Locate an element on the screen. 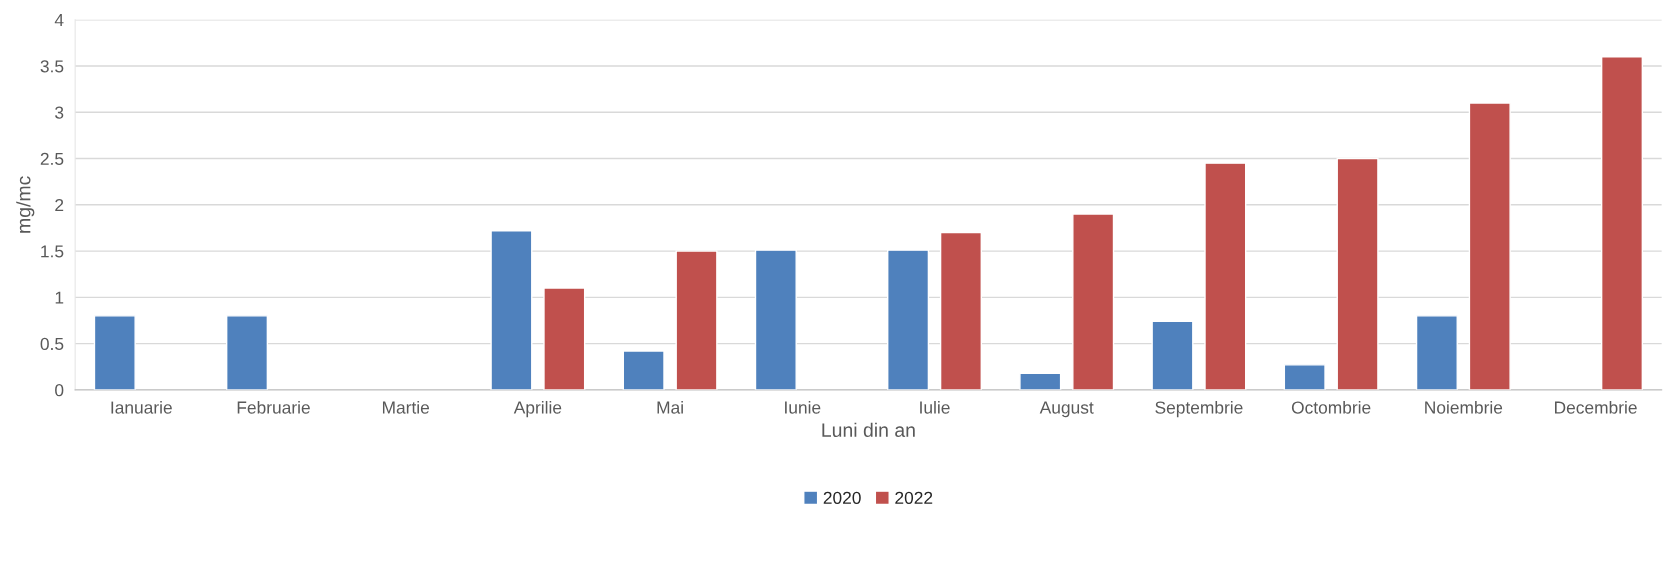 The height and width of the screenshot is (565, 1670). x-axis-title: Luni din an is located at coordinates (868, 429).